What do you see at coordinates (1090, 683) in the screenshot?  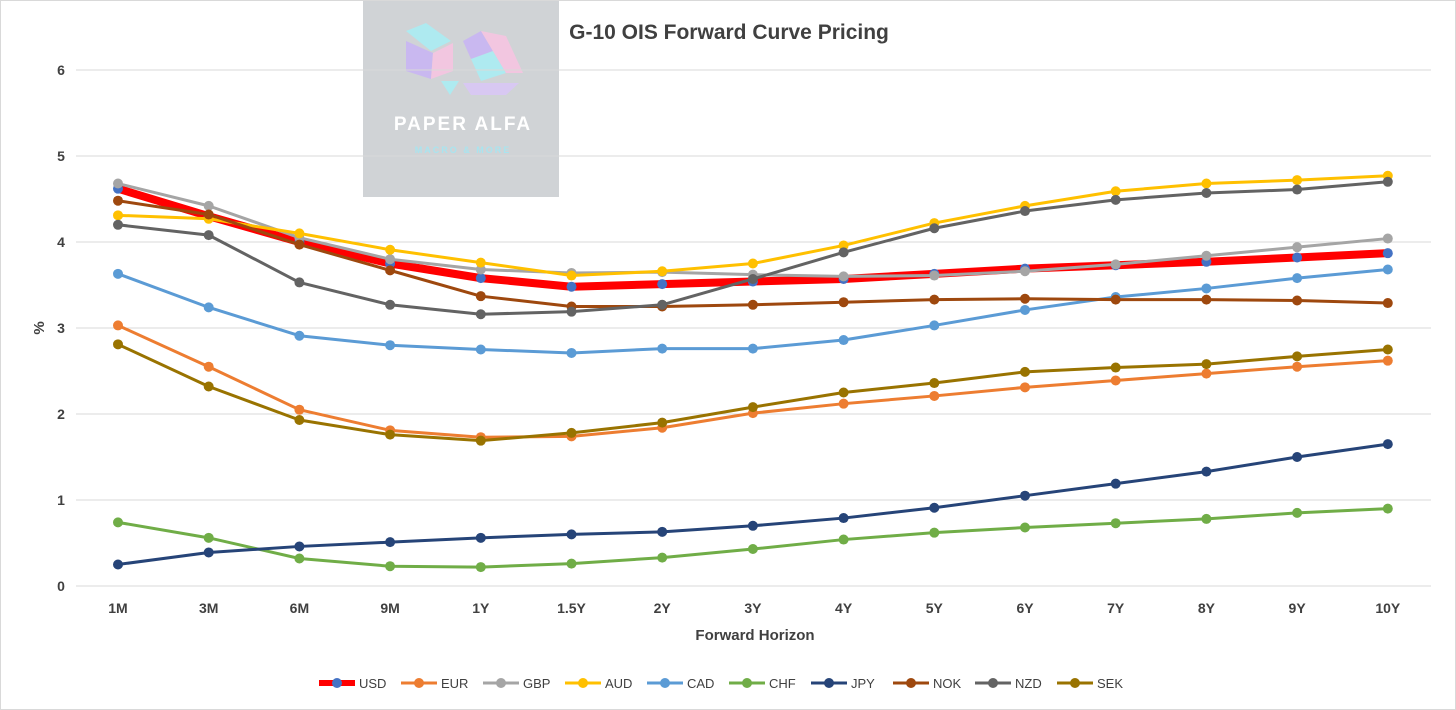 I see `legend-item-sek: SEK` at bounding box center [1090, 683].